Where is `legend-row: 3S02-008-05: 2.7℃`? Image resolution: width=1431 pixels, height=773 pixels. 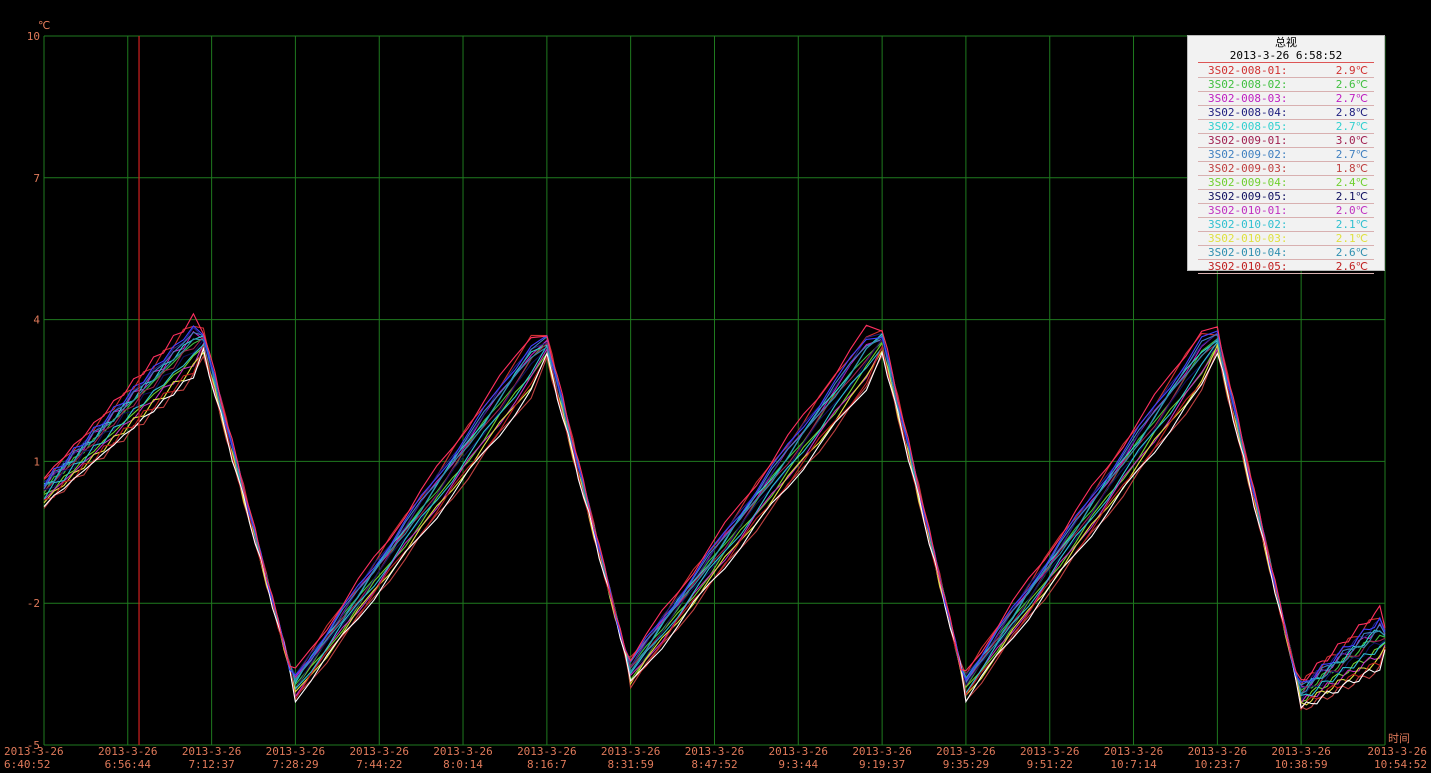 legend-row: 3S02-008-05: 2.7℃ is located at coordinates (1286, 127).